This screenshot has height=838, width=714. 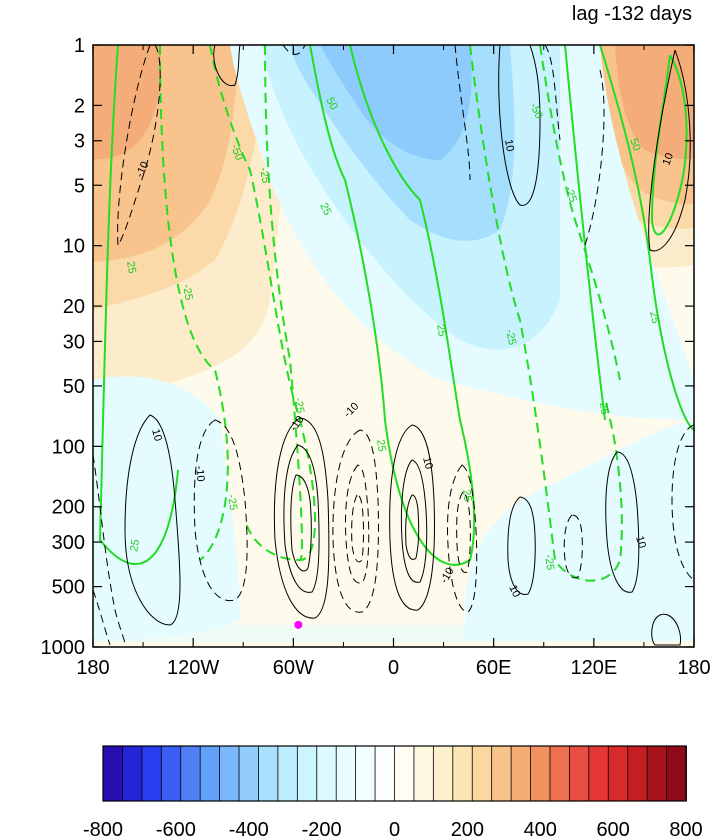 What do you see at coordinates (131, 267) in the screenshot?
I see `contour-label-wind-pos-25-b: 25` at bounding box center [131, 267].